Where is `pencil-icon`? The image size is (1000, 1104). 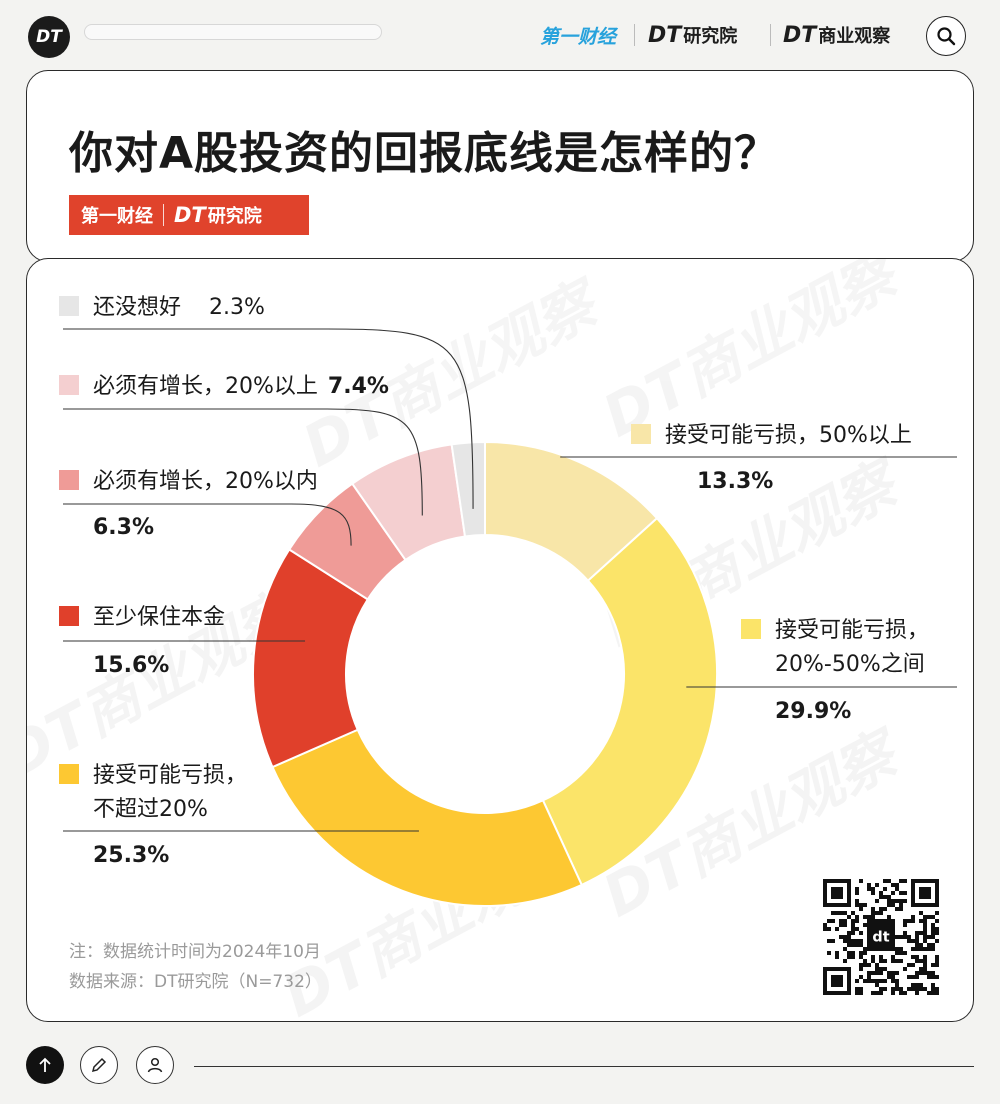
pencil-icon is located at coordinates (99, 1065).